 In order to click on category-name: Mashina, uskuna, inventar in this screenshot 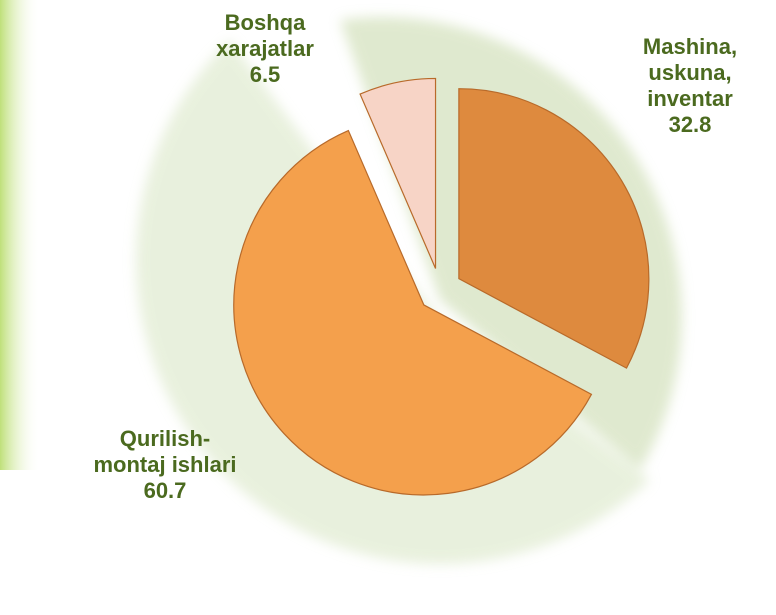, I will do `click(690, 72)`.